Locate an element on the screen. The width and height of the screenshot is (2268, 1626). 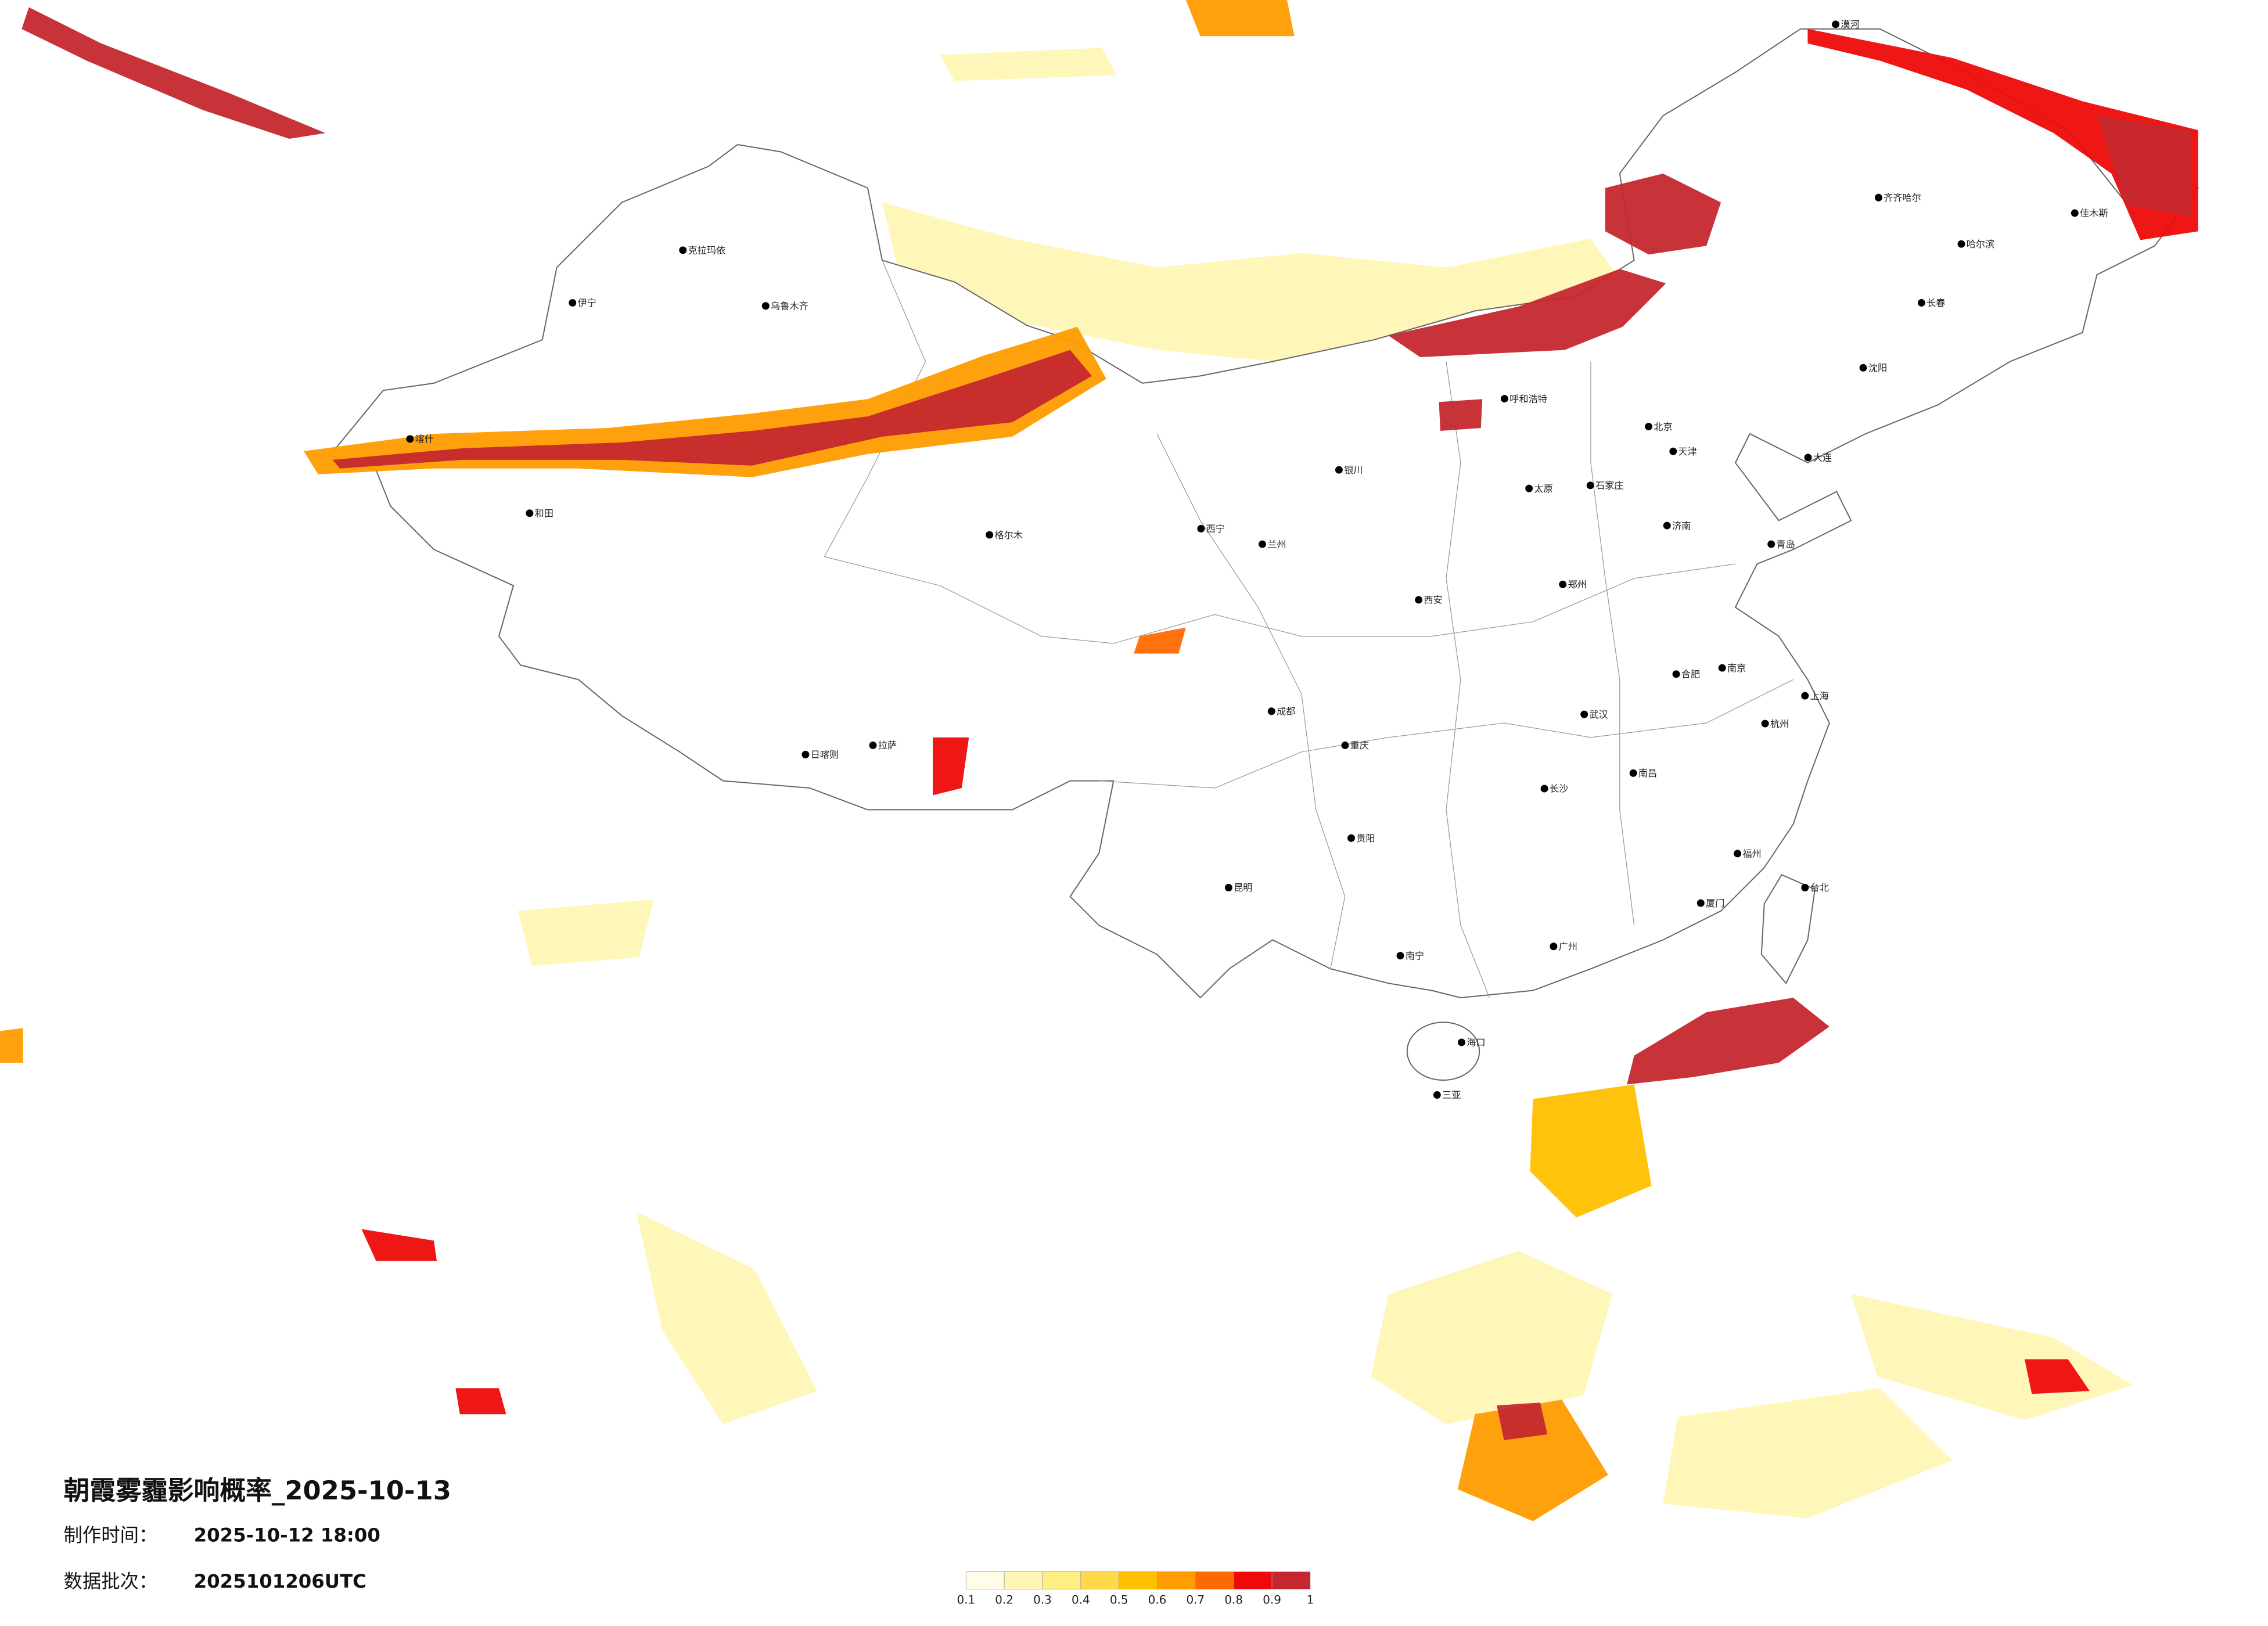
city-label: 伊宁 is located at coordinates (586, 302).